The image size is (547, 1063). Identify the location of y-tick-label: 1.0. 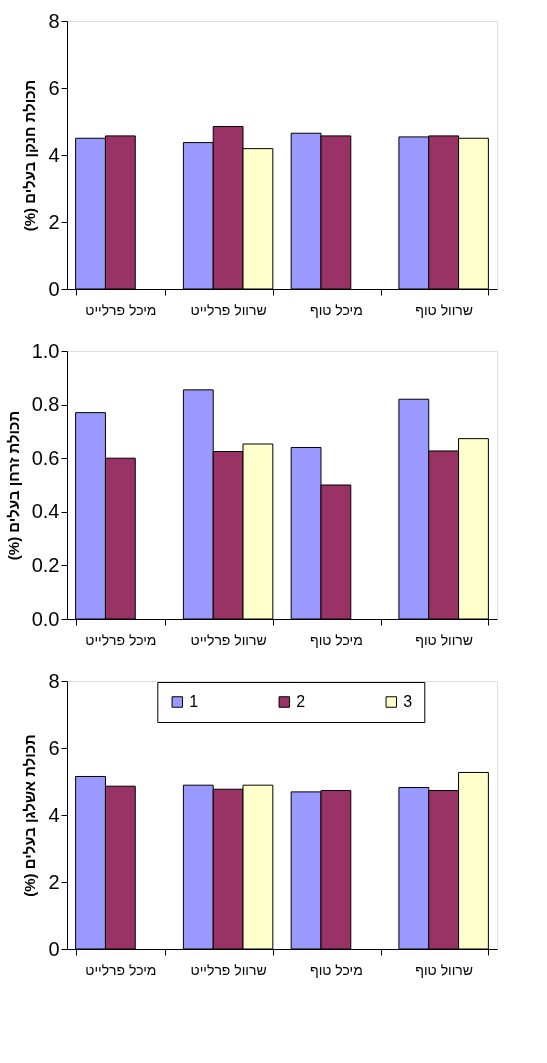
(45, 350).